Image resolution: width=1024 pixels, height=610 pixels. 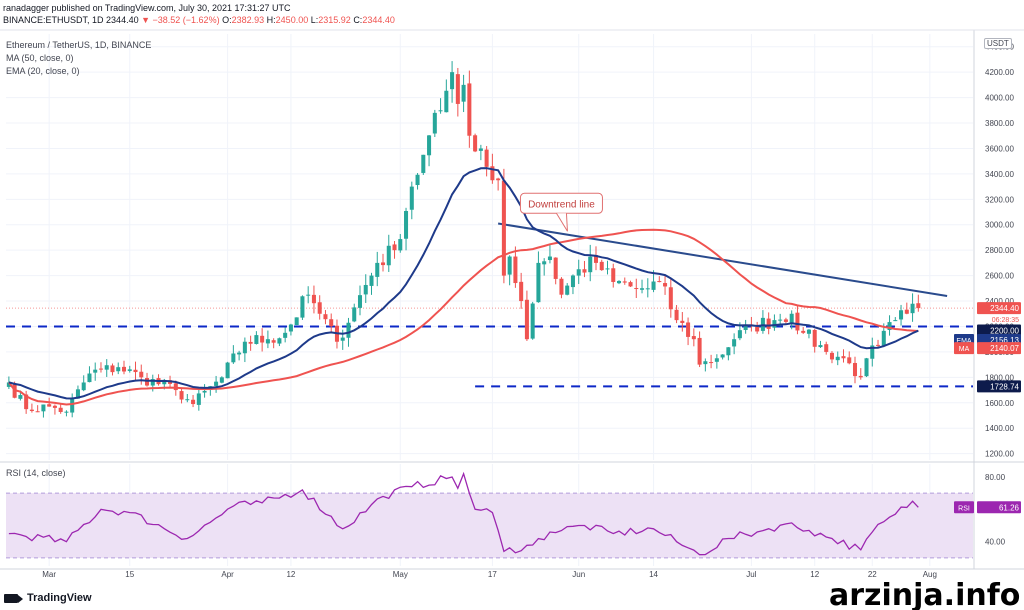 I want to click on close-value: 2344.40, so click(x=378, y=20).